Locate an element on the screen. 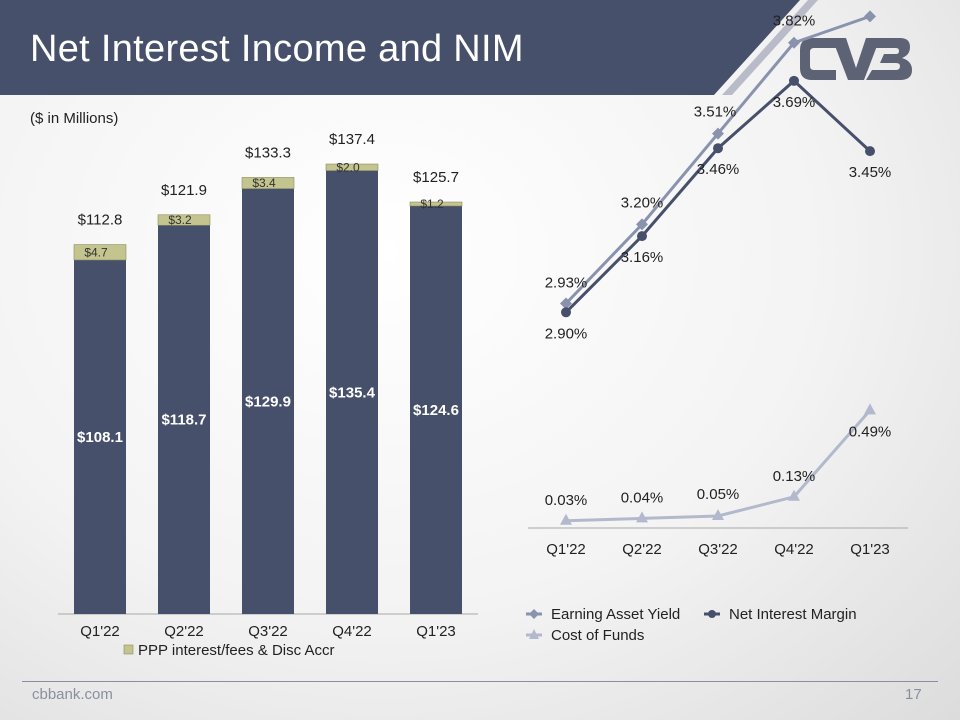 The height and width of the screenshot is (720, 960). line-data-label: 3.82% is located at coordinates (794, 21).